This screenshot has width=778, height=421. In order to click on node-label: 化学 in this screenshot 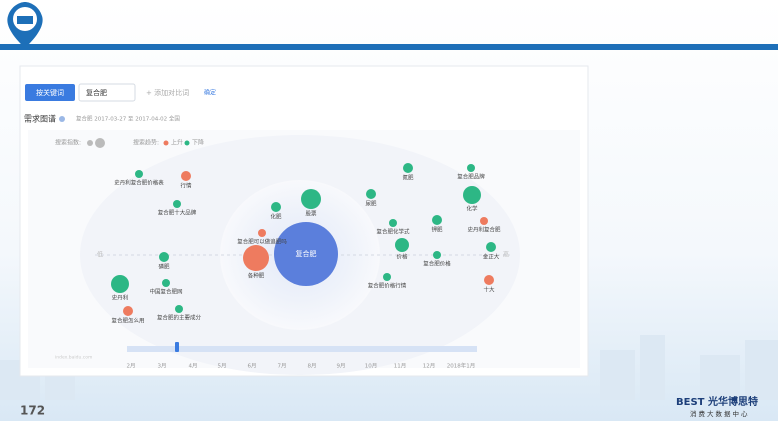, I will do `click(472, 209)`.